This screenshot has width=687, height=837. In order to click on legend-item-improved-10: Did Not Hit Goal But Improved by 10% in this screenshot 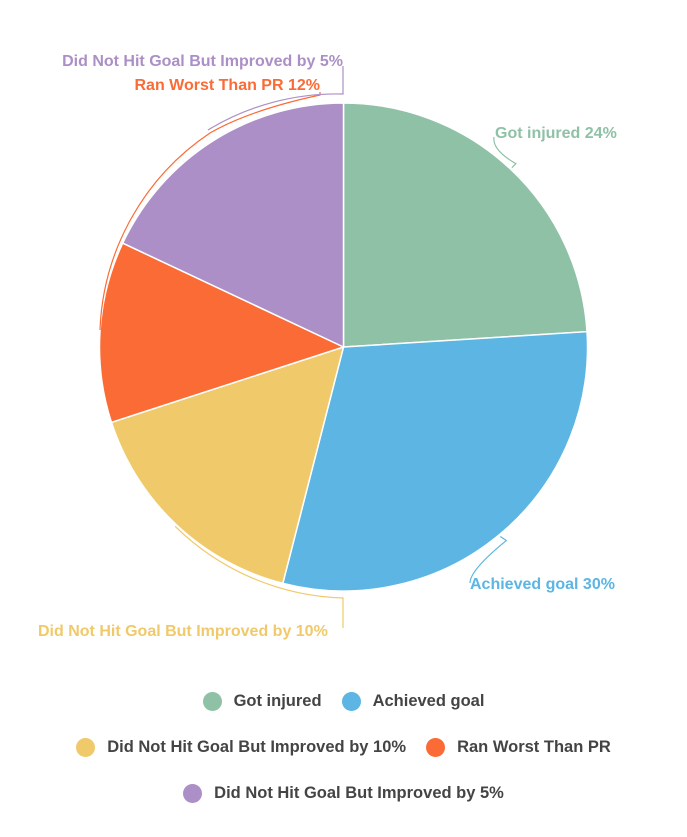, I will do `click(241, 747)`.